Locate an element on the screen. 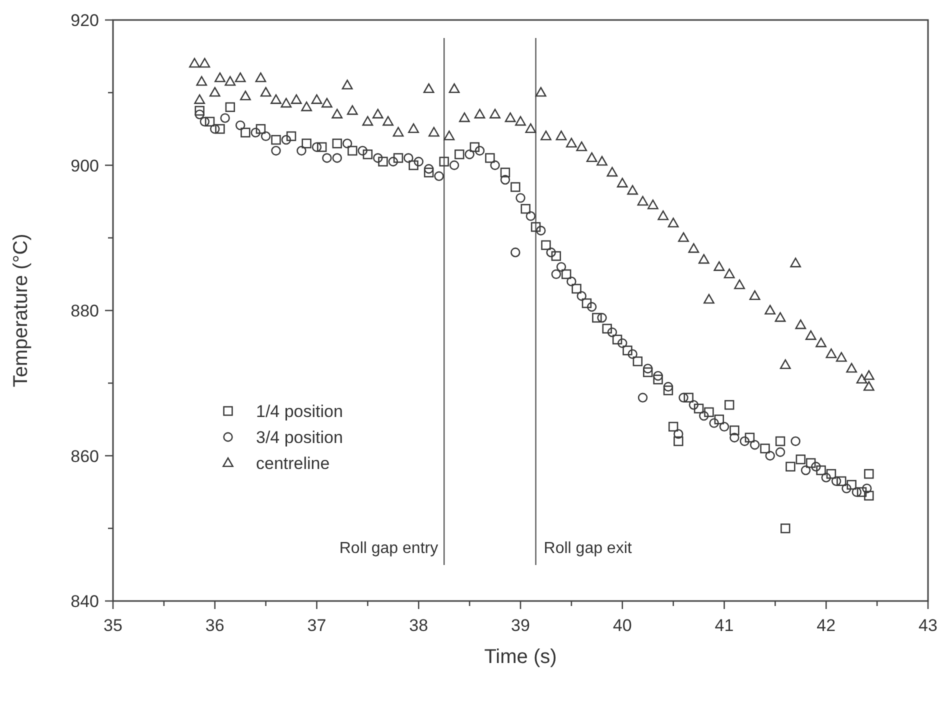  x-tick-label: 36 is located at coordinates (214, 625).